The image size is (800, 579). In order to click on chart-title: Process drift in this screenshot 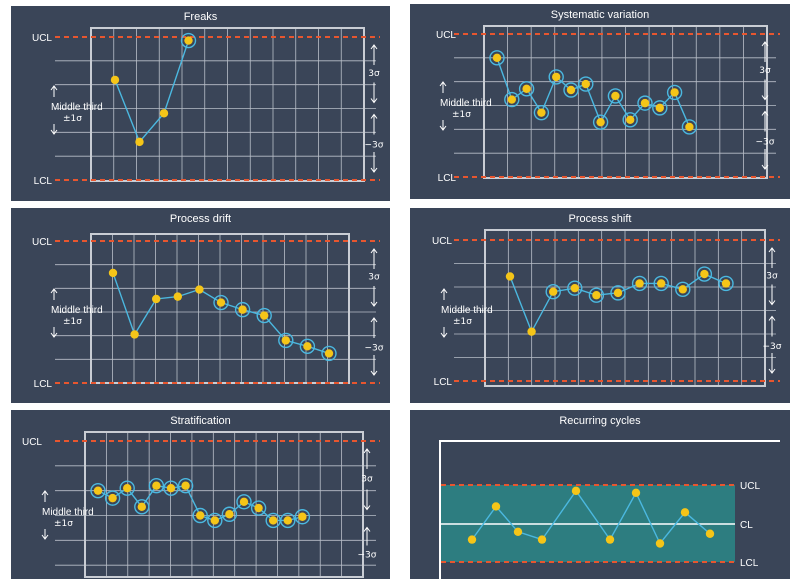, I will do `click(200, 219)`.